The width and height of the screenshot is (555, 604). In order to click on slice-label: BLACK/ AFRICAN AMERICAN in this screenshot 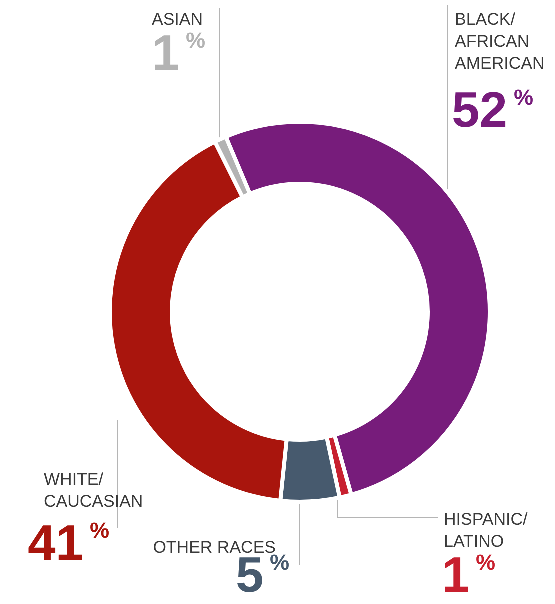, I will do `click(500, 41)`.